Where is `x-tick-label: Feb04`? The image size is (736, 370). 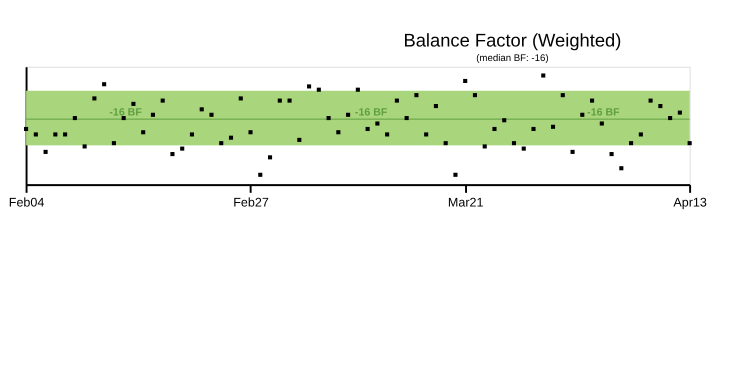
x-tick-label: Feb04 is located at coordinates (26, 202).